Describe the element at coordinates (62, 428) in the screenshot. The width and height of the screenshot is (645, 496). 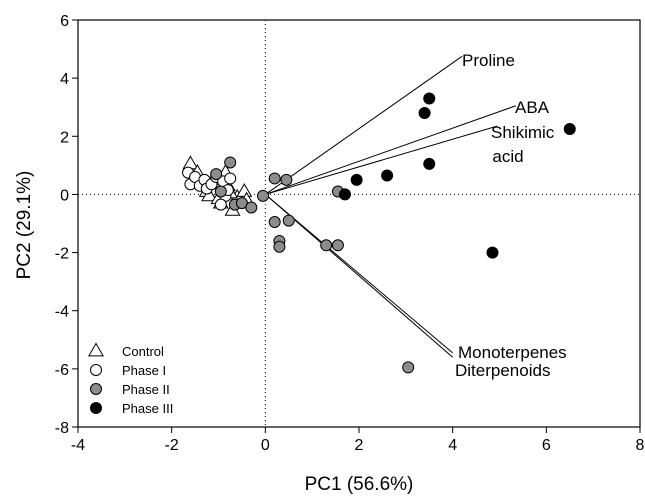
I see `y-tick-label: -8` at that location.